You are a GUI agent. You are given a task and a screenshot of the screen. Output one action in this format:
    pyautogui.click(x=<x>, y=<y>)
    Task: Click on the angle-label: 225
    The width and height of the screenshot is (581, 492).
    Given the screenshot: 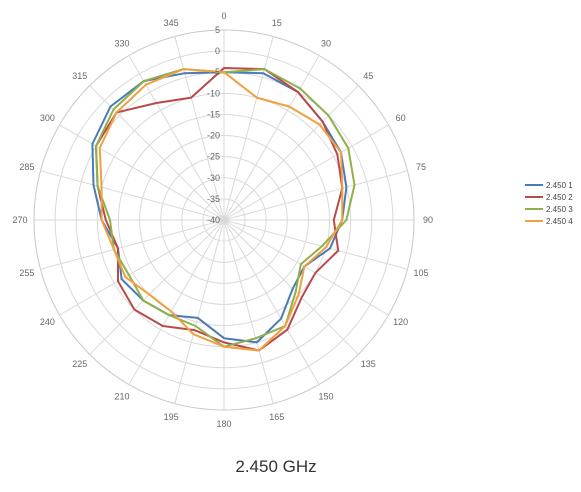 What is the action you would take?
    pyautogui.click(x=79, y=364)
    